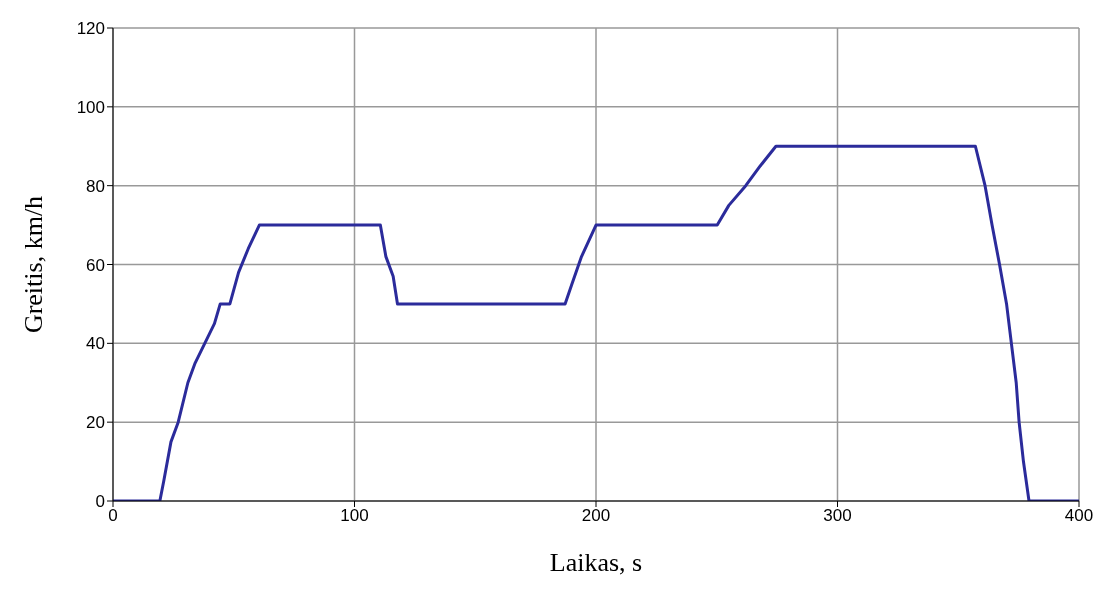 The height and width of the screenshot is (599, 1112). What do you see at coordinates (837, 516) in the screenshot?
I see `x-tick-label: 300` at bounding box center [837, 516].